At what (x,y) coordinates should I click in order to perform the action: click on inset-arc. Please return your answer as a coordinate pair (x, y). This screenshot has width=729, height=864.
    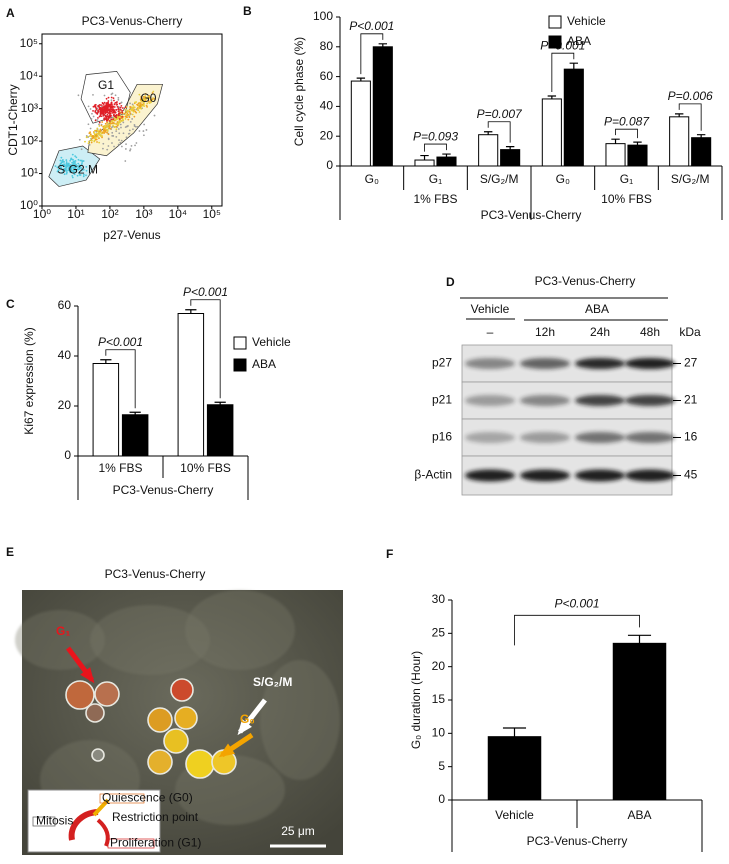
    Looking at the image, I should click on (83, 825).